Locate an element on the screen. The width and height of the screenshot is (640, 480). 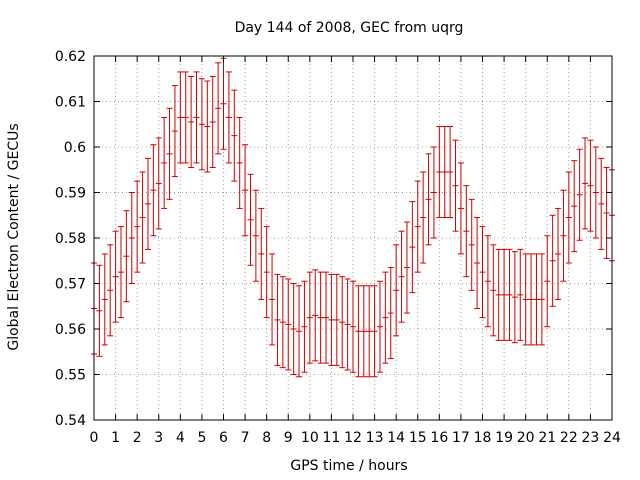
x-tick-label: 14 is located at coordinates (396, 438).